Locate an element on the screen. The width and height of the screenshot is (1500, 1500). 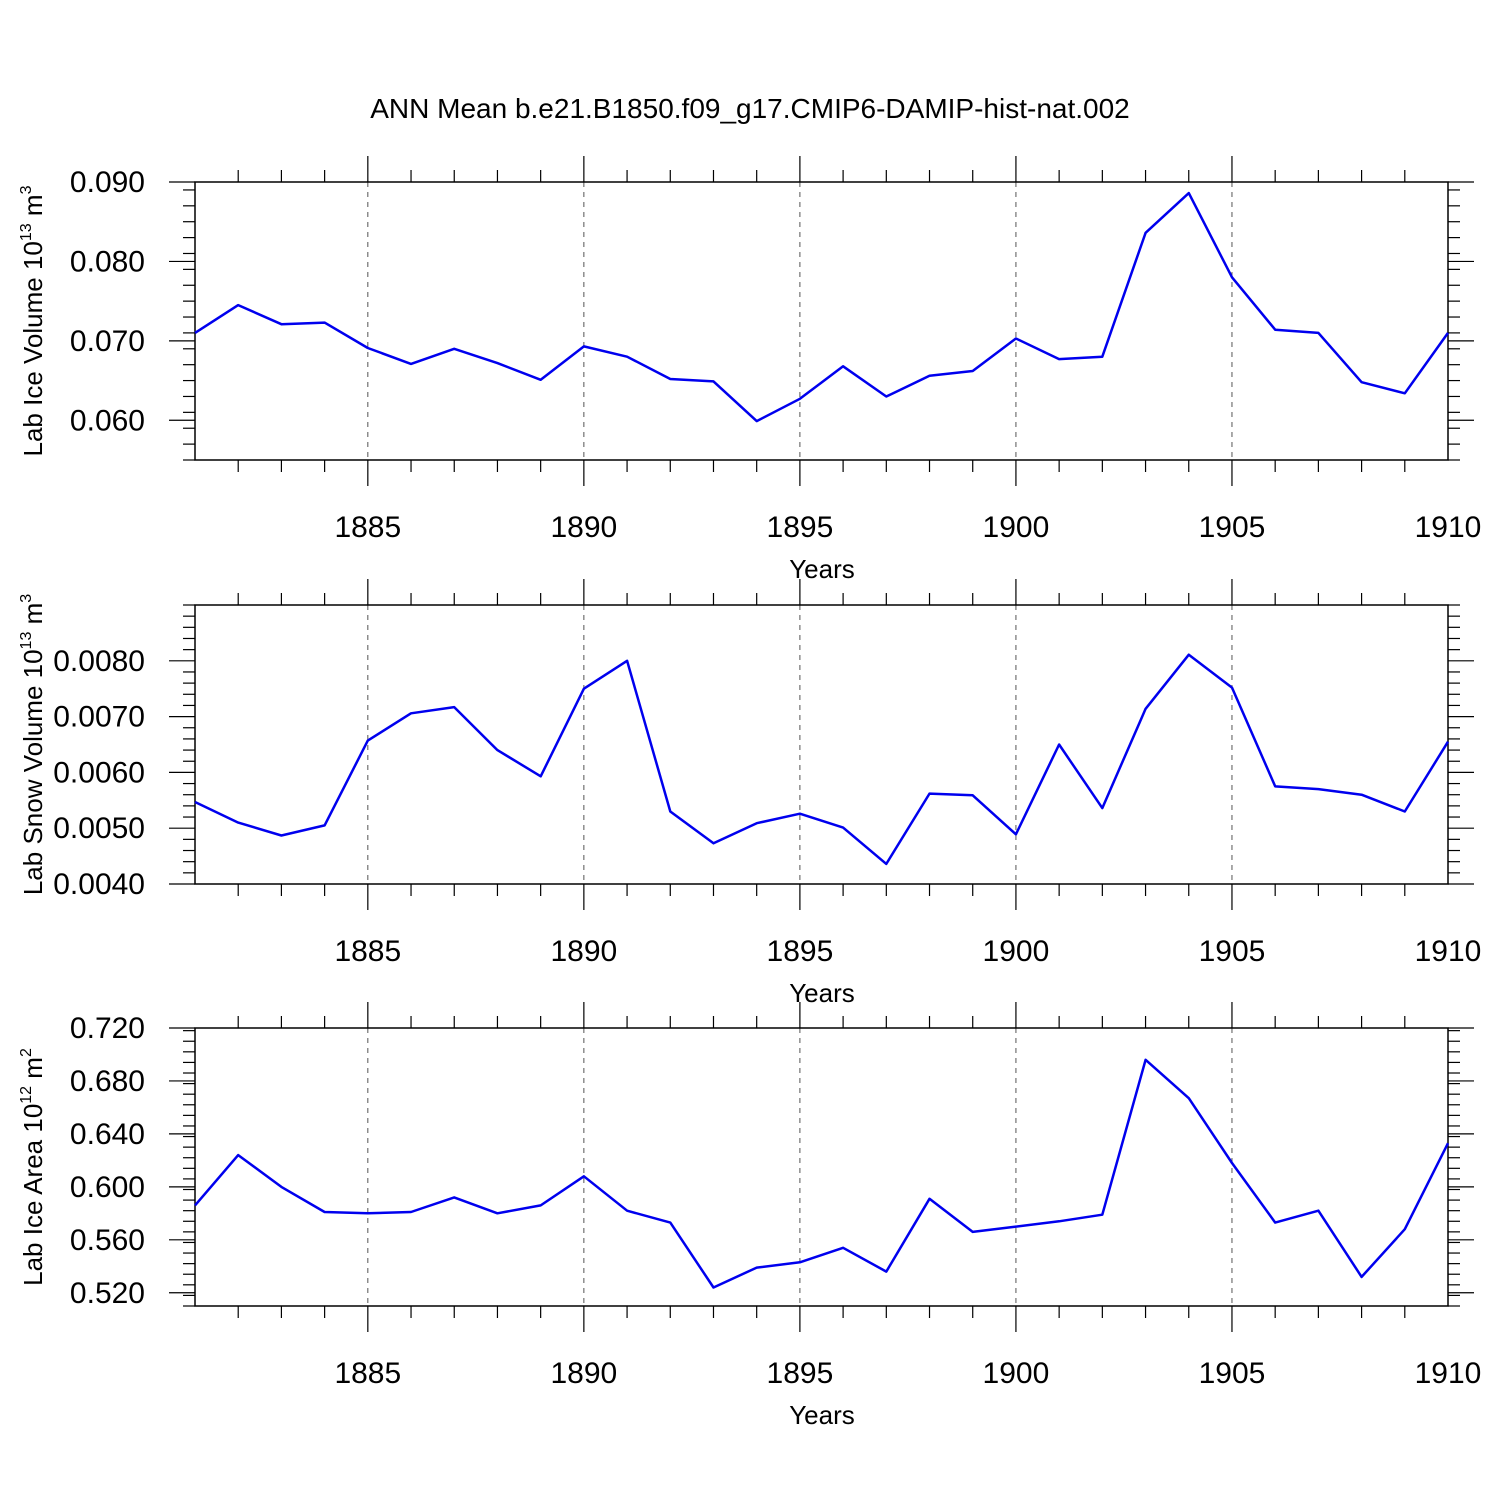
y-tick-label: 0.090 is located at coordinates (107, 182).